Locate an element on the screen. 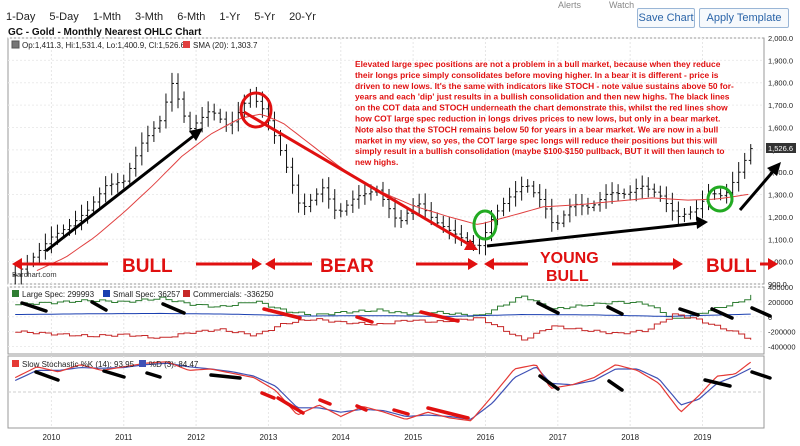 The width and height of the screenshot is (800, 446). x-tick-label: 2015 is located at coordinates (413, 437).